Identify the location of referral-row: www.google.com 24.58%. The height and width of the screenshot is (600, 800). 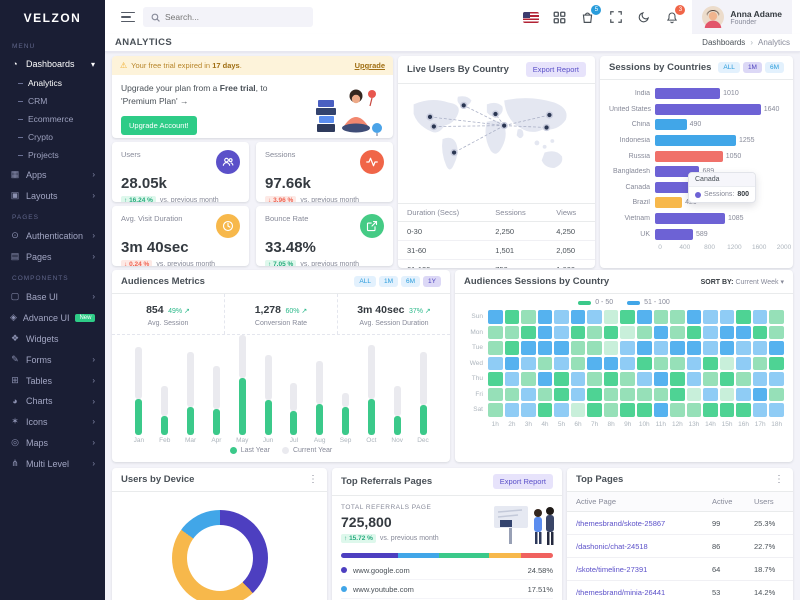
(447, 570).